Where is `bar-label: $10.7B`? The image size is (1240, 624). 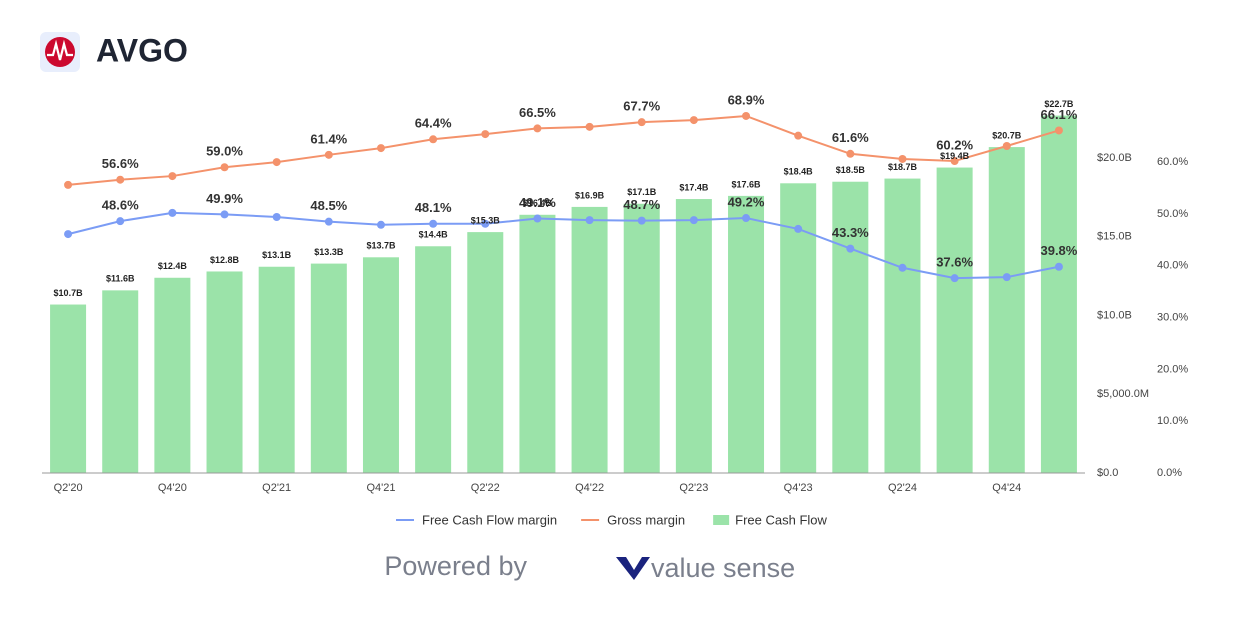 bar-label: $10.7B is located at coordinates (69, 293).